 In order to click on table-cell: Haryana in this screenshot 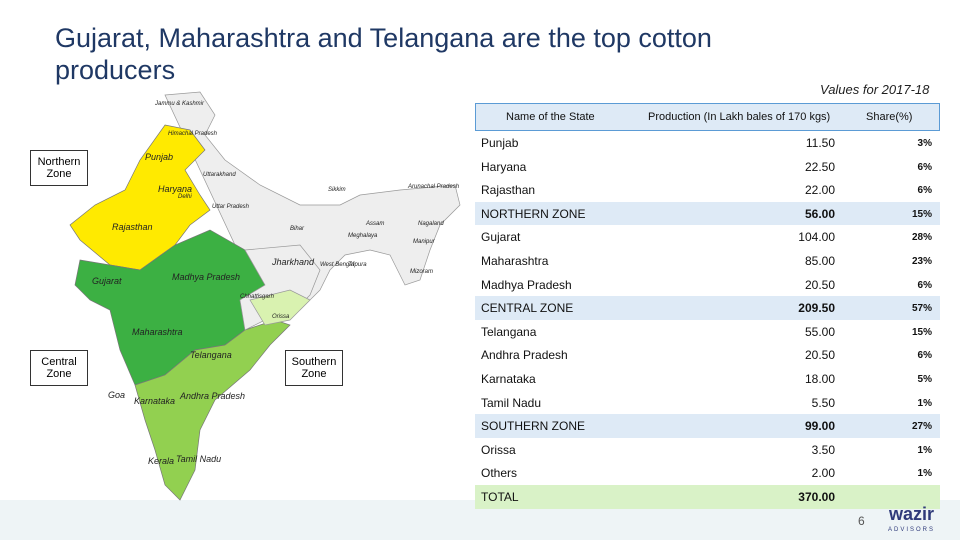, I will do `click(504, 166)`.